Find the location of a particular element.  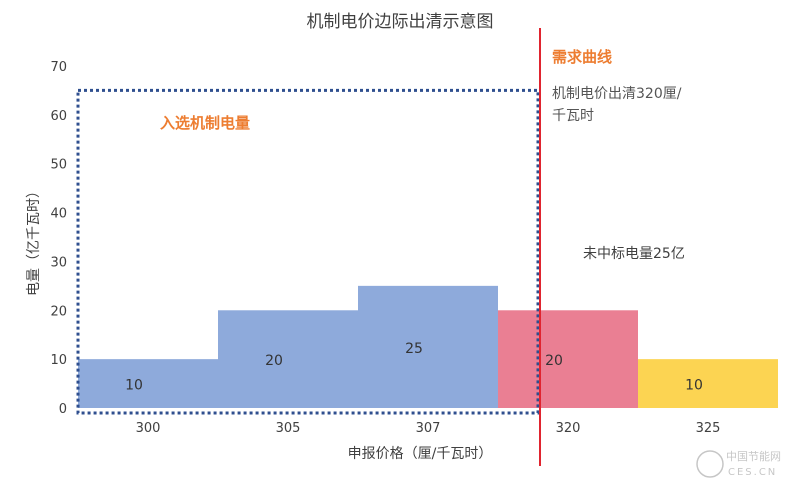

bar-value-label: 25 is located at coordinates (414, 349).